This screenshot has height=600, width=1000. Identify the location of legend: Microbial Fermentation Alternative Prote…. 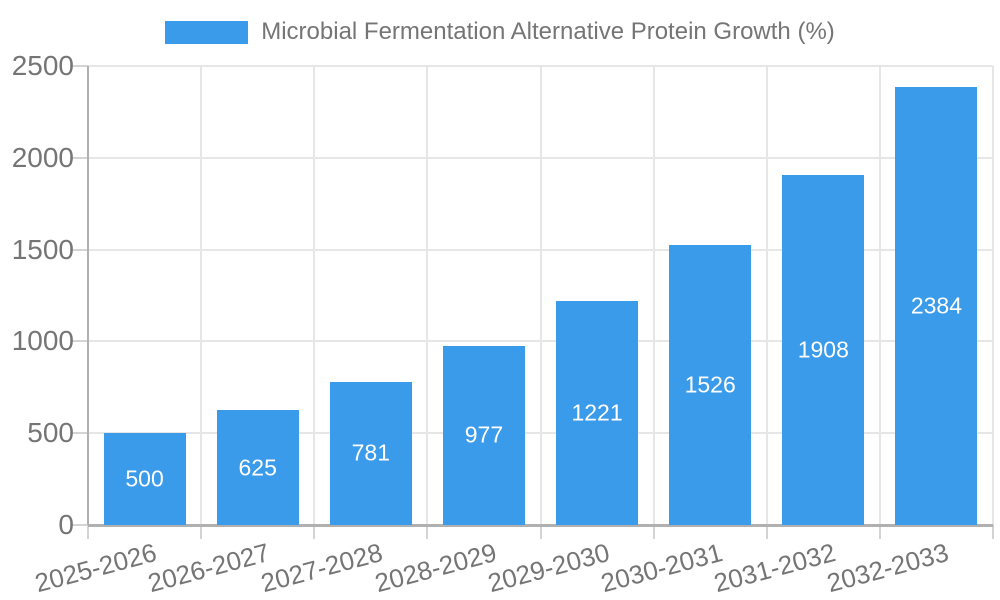
(500, 32).